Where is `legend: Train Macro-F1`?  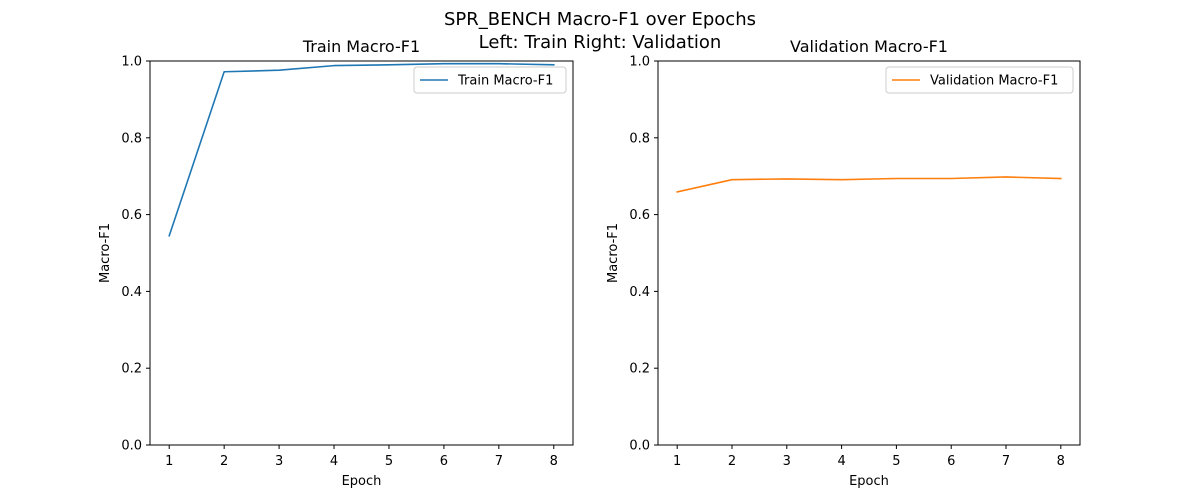 legend: Train Macro-F1 is located at coordinates (490, 80).